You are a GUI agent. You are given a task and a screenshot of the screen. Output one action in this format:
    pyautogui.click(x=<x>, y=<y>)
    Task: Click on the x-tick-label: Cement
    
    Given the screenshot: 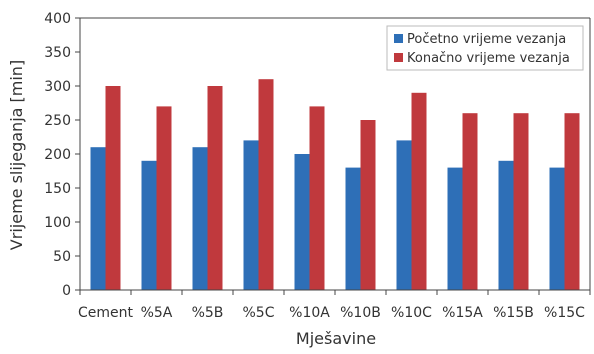 What is the action you would take?
    pyautogui.click(x=106, y=313)
    